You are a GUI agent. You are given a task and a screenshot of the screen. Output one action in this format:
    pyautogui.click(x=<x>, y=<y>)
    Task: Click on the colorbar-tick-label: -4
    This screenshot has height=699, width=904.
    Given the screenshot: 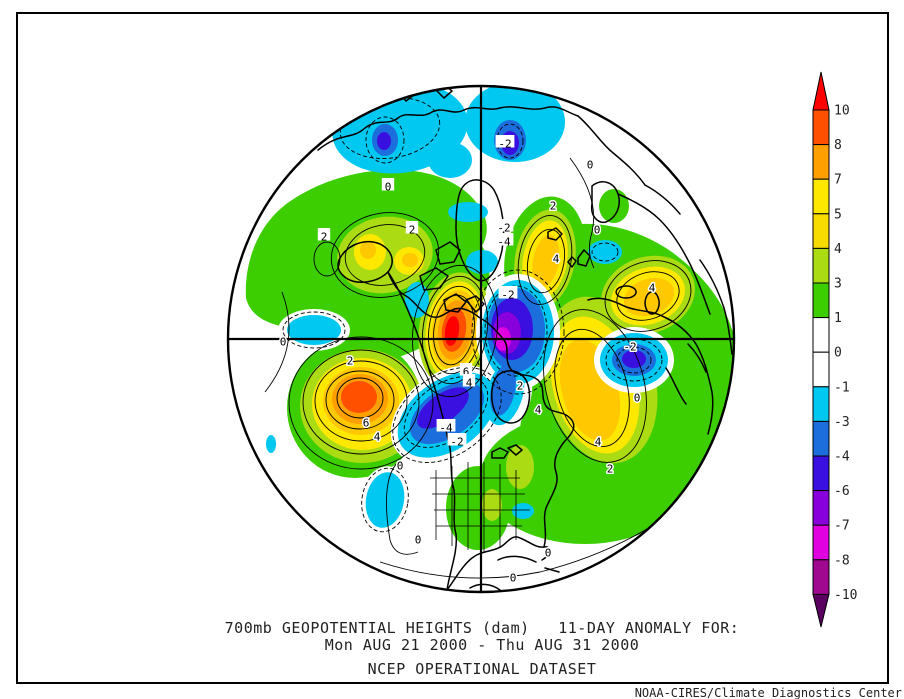 What is the action you would take?
    pyautogui.click(x=842, y=457)
    